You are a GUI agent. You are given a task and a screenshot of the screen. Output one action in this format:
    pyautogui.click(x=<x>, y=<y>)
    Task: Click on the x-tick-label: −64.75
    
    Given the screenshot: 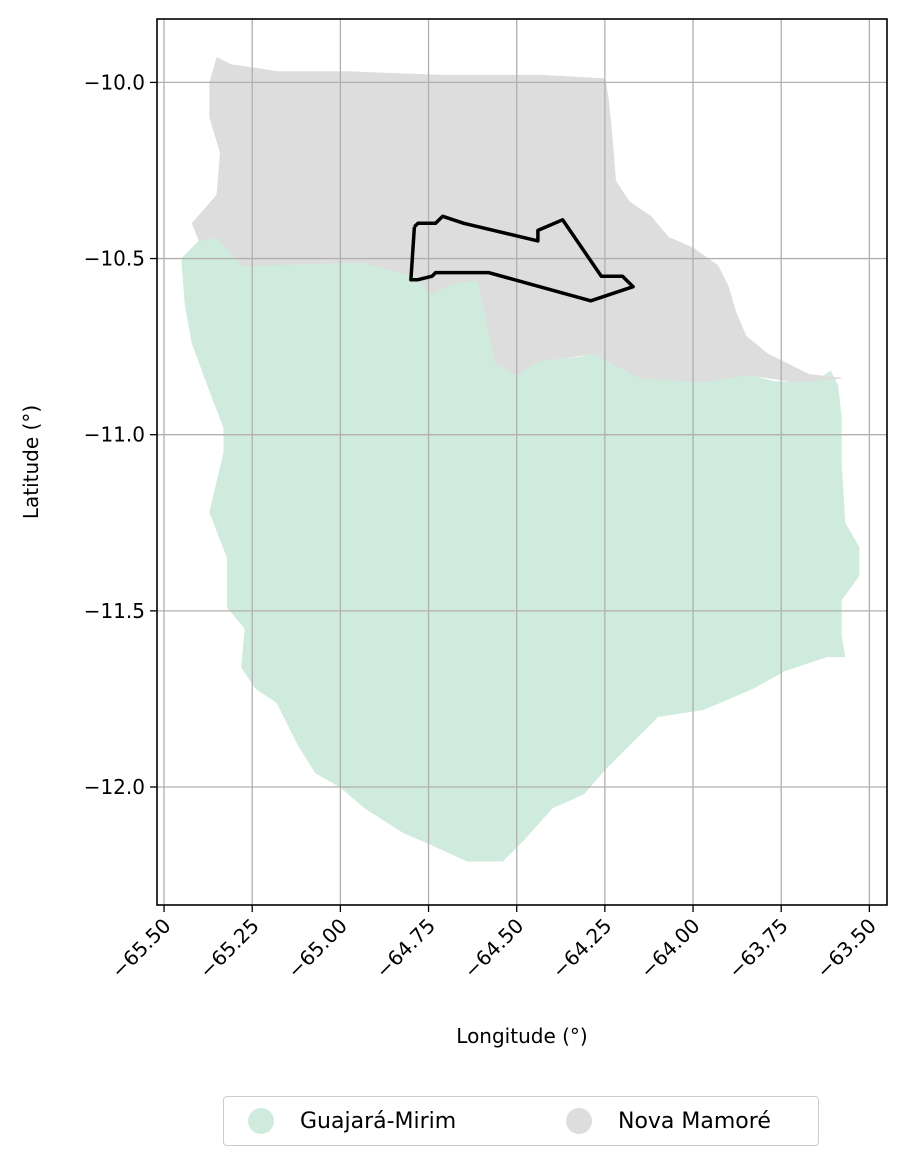 What is the action you would take?
    pyautogui.click(x=405, y=948)
    